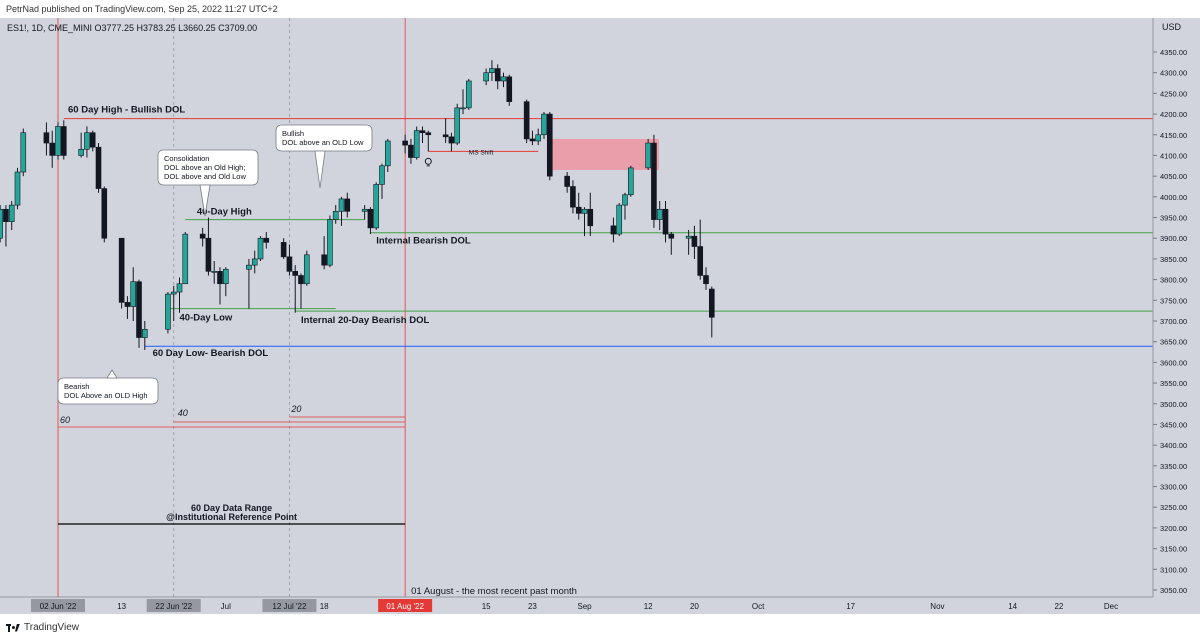 The width and height of the screenshot is (1200, 640). I want to click on zone-layer, so click(602, 154).